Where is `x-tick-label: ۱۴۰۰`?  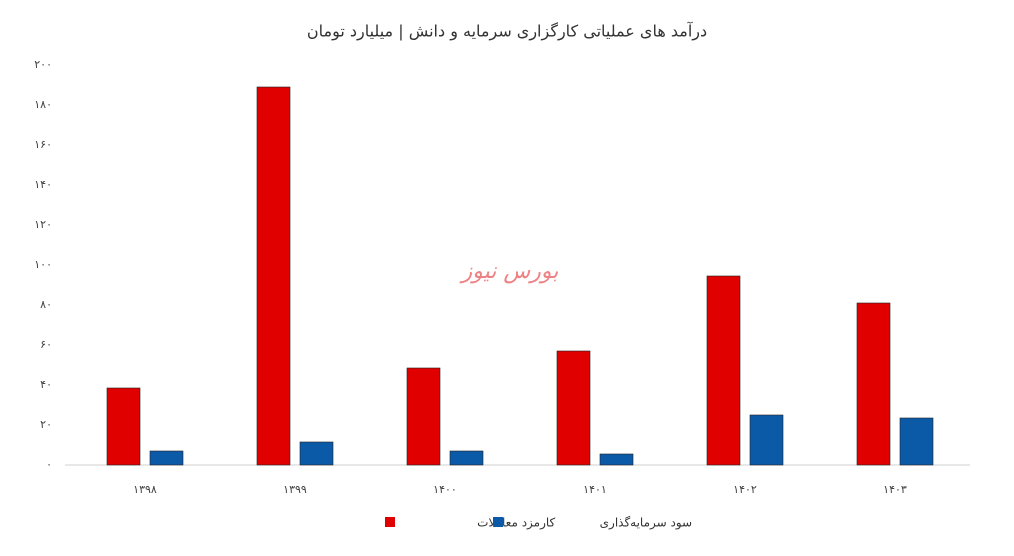
x-tick-label: ۱۴۰۰ is located at coordinates (445, 489).